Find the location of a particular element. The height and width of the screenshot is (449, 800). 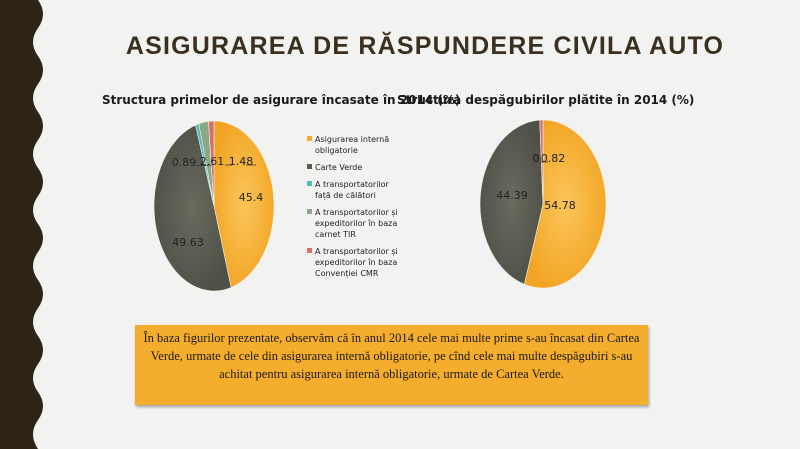

legend-item: A transportatorilor față de călători is located at coordinates (357, 190).